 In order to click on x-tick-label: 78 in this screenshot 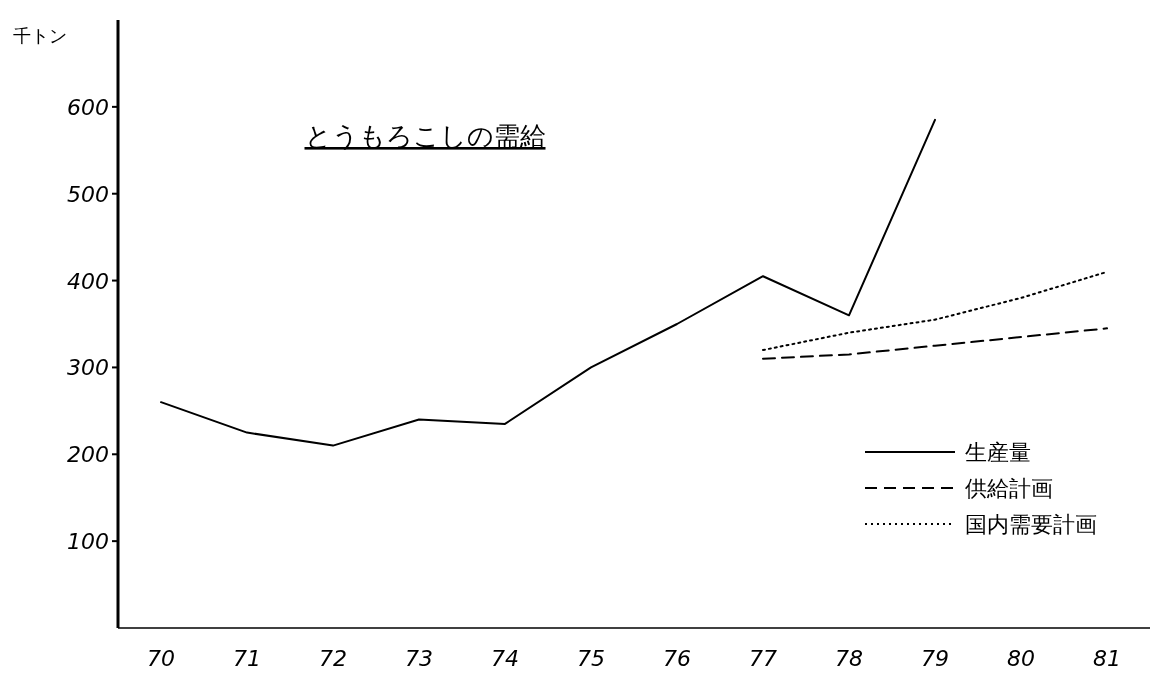, I will do `click(849, 658)`.